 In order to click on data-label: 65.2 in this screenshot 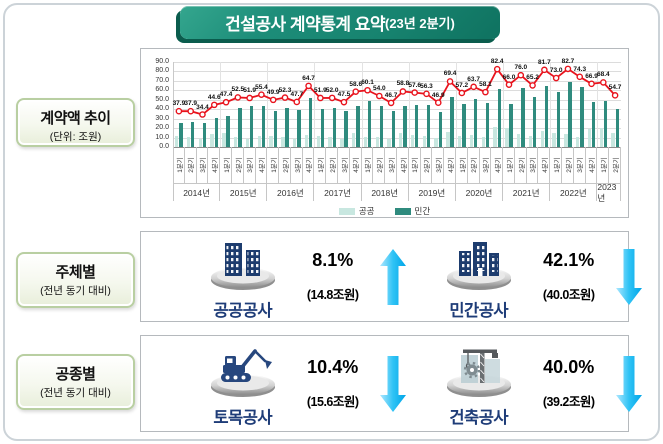, I will do `click(532, 78)`.